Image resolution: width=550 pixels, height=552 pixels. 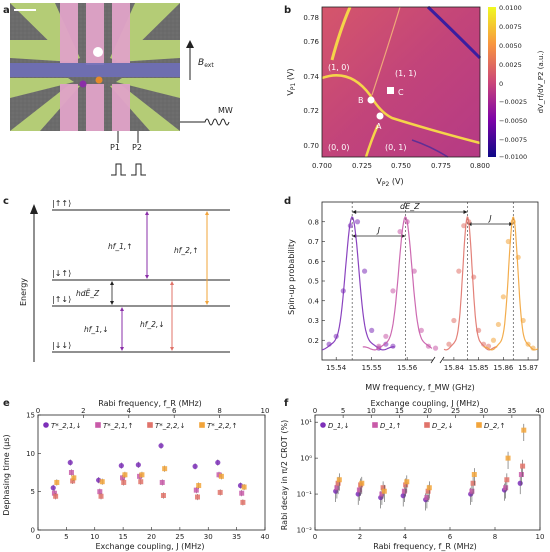 What do you see at coordinates (501, 84) in the screenshot?
I see `svg-text: 0` at bounding box center [501, 84].